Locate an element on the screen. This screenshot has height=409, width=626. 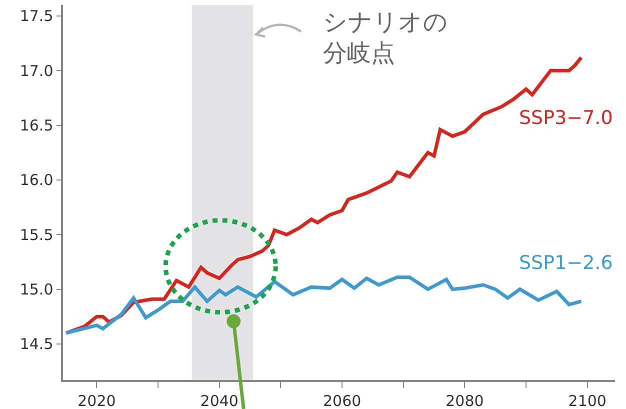
y-tick-label: 14.5 is located at coordinates (37, 344).